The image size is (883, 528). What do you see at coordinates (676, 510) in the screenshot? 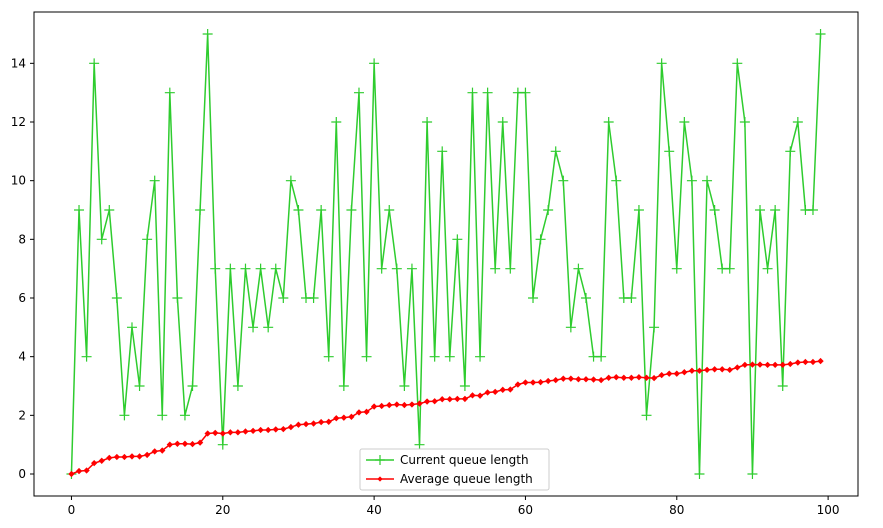
I see `x-tick-label: 80` at bounding box center [676, 510].